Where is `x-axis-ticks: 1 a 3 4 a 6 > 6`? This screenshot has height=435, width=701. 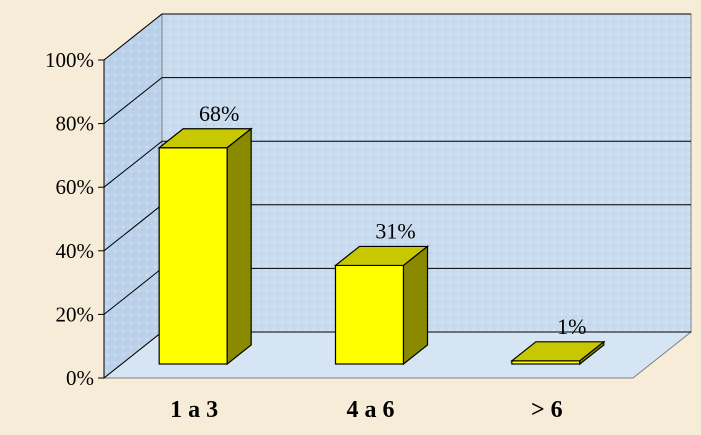
x-axis-ticks: 1 a 3 4 a 6 > 6 is located at coordinates (366, 410).